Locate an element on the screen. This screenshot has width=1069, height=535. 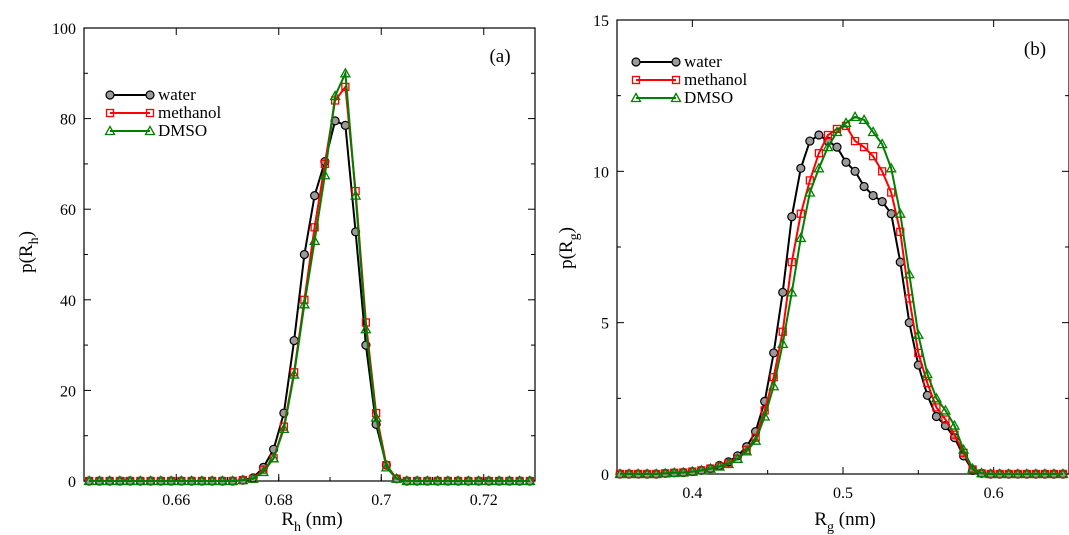
y-tick-label: 60 is located at coordinates (68, 210).